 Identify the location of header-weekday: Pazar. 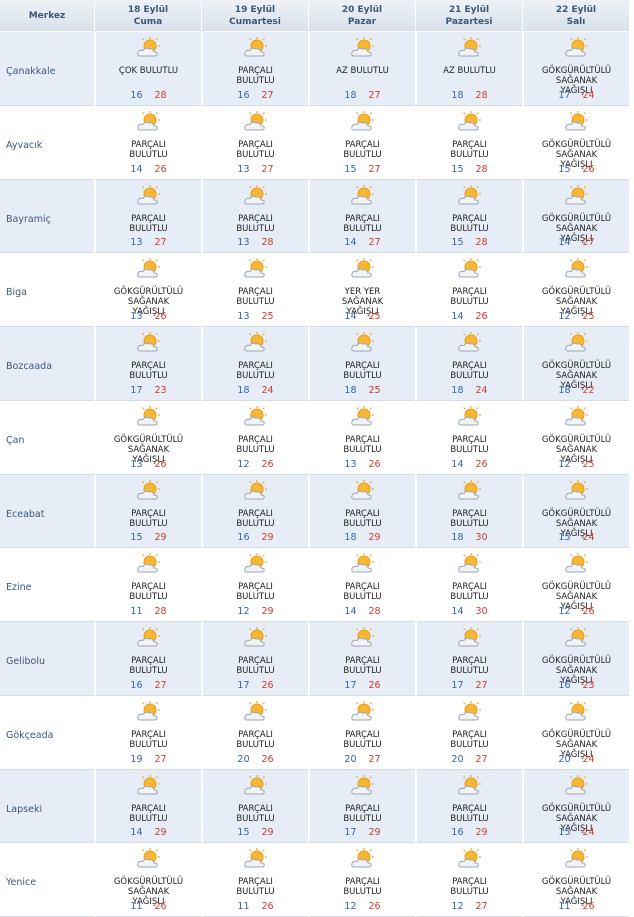
(362, 21).